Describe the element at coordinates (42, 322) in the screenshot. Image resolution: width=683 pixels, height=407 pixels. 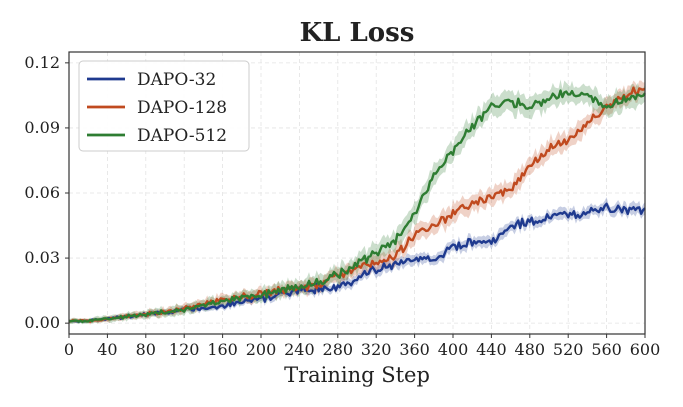
I see `y-tick-label: 0.00` at that location.